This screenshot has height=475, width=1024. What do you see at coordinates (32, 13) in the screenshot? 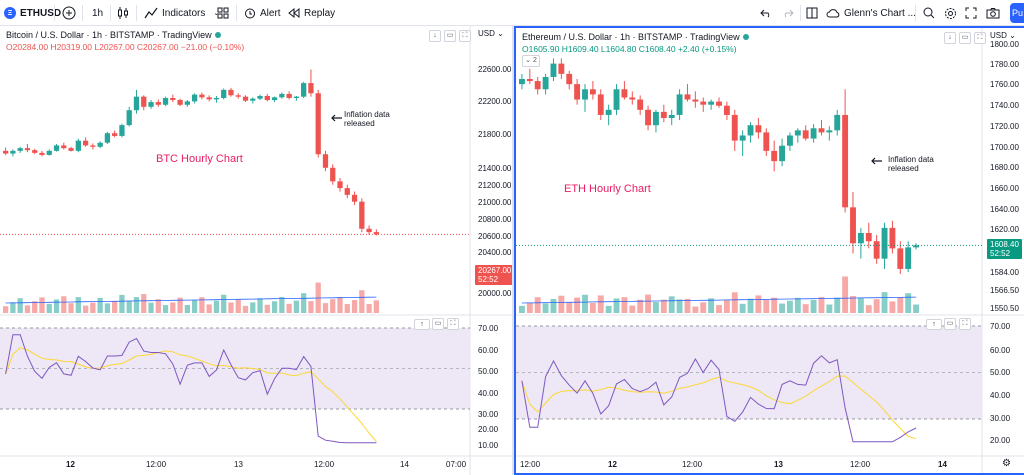
I see `symbol-search-button: Ξ ETHUSD` at bounding box center [32, 13].